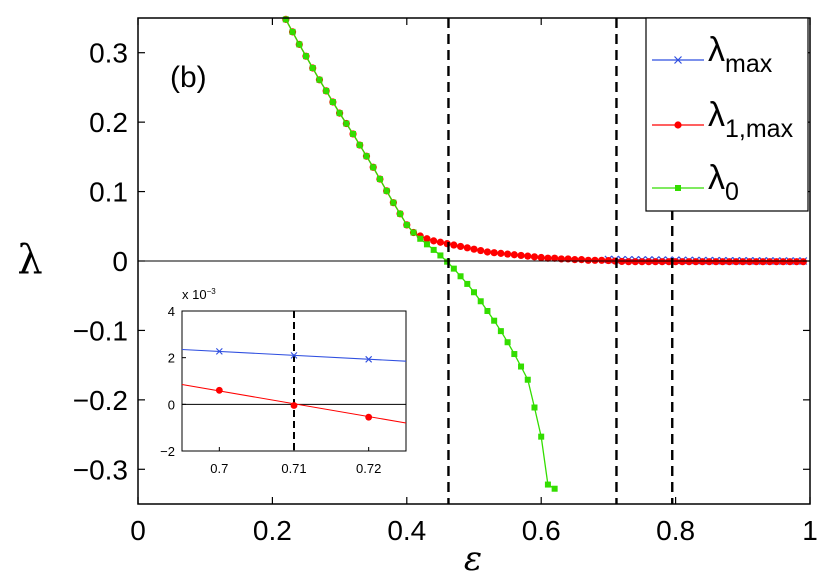 This screenshot has height=574, width=830. What do you see at coordinates (678, 125) in the screenshot?
I see `legend-lambda-1max-marker` at bounding box center [678, 125].